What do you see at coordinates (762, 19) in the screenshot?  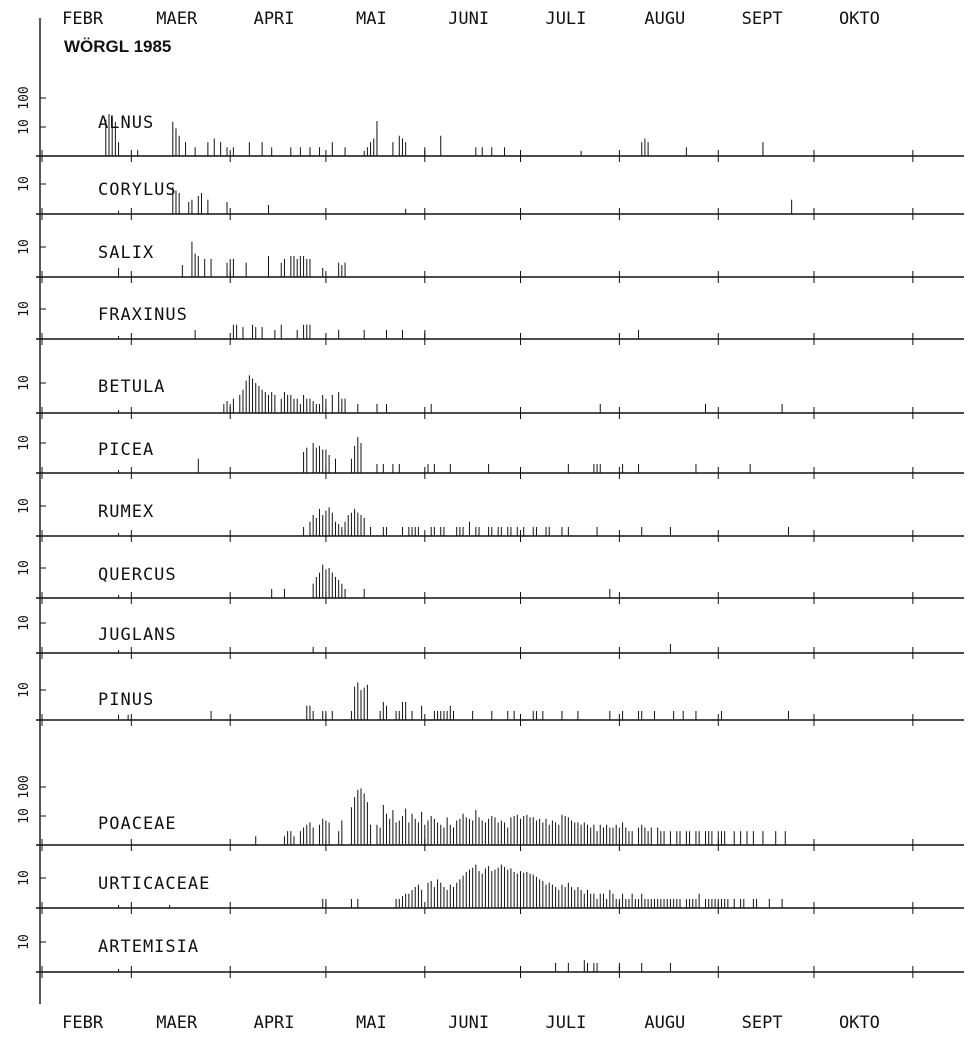 I see `top-month-label: SEPT` at bounding box center [762, 19].